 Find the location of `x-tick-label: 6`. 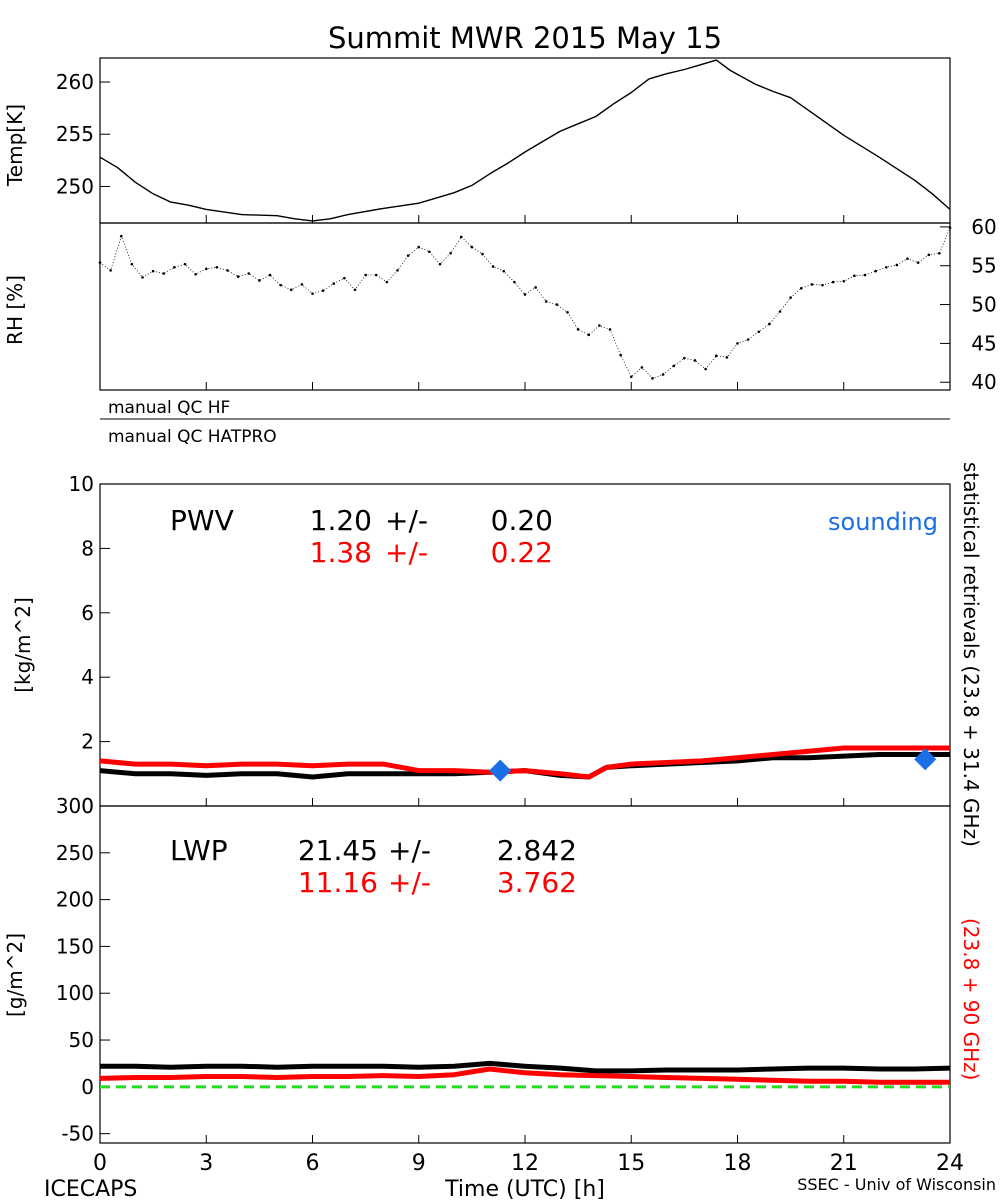

x-tick-label: 6 is located at coordinates (313, 1163).